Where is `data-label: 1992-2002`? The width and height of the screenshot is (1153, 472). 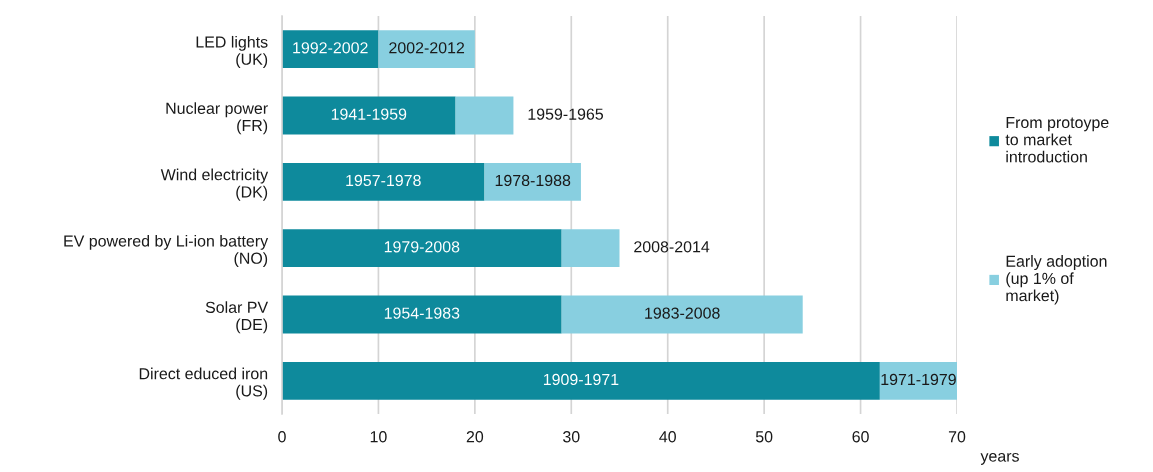
data-label: 1992-2002 is located at coordinates (330, 48).